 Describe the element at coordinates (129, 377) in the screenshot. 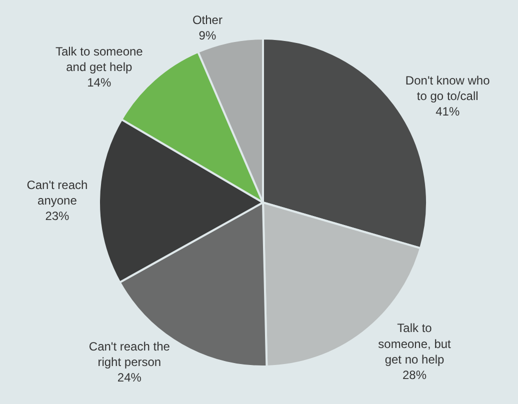

I see `data-label: 24%` at that location.